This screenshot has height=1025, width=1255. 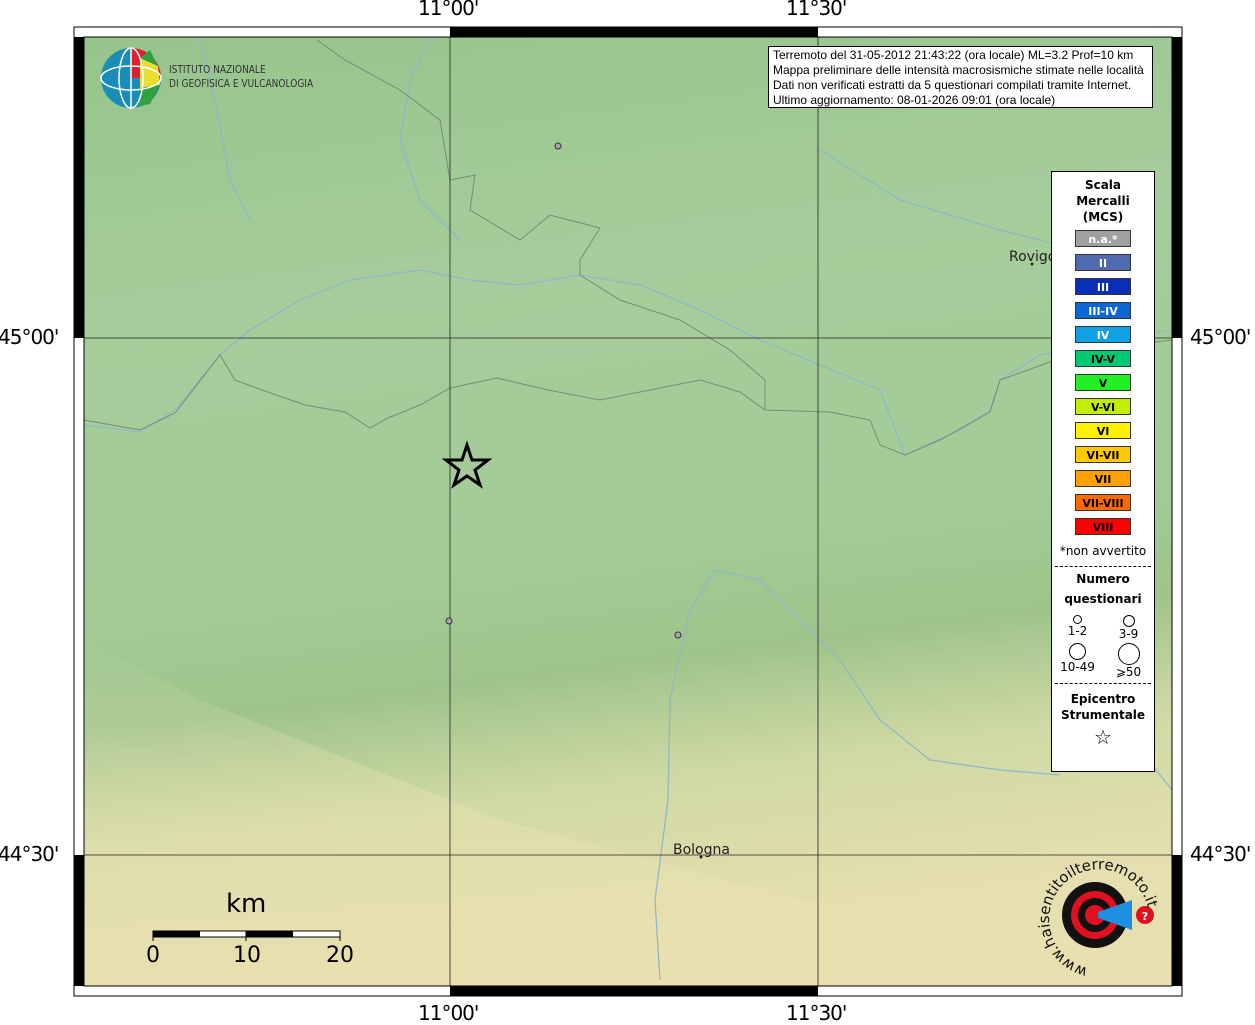 What do you see at coordinates (1220, 854) in the screenshot?
I see `lat-label-right-2: 44°30'` at bounding box center [1220, 854].